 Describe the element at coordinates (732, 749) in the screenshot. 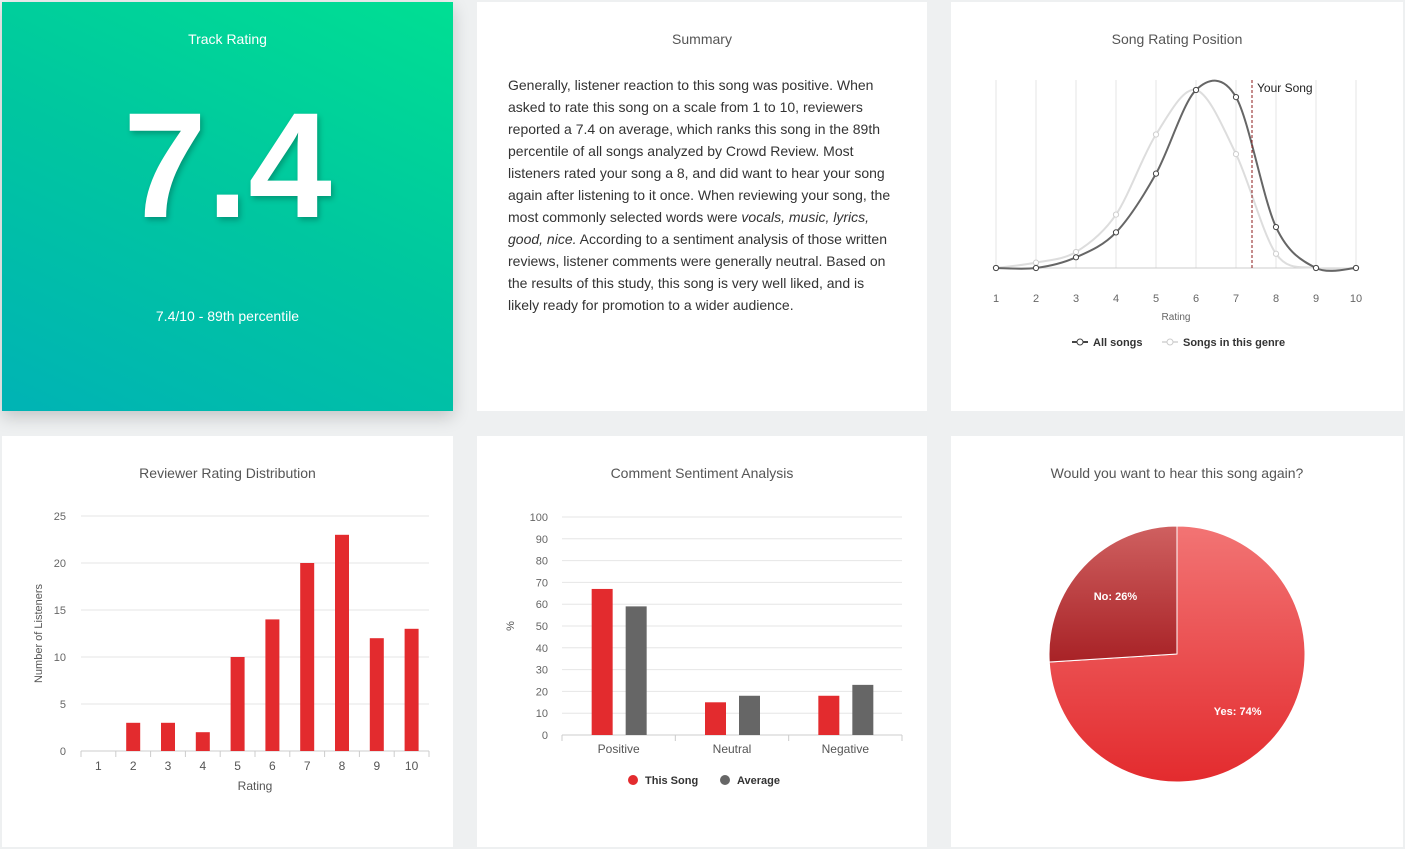

I see `x-tick-label: Neutral` at that location.